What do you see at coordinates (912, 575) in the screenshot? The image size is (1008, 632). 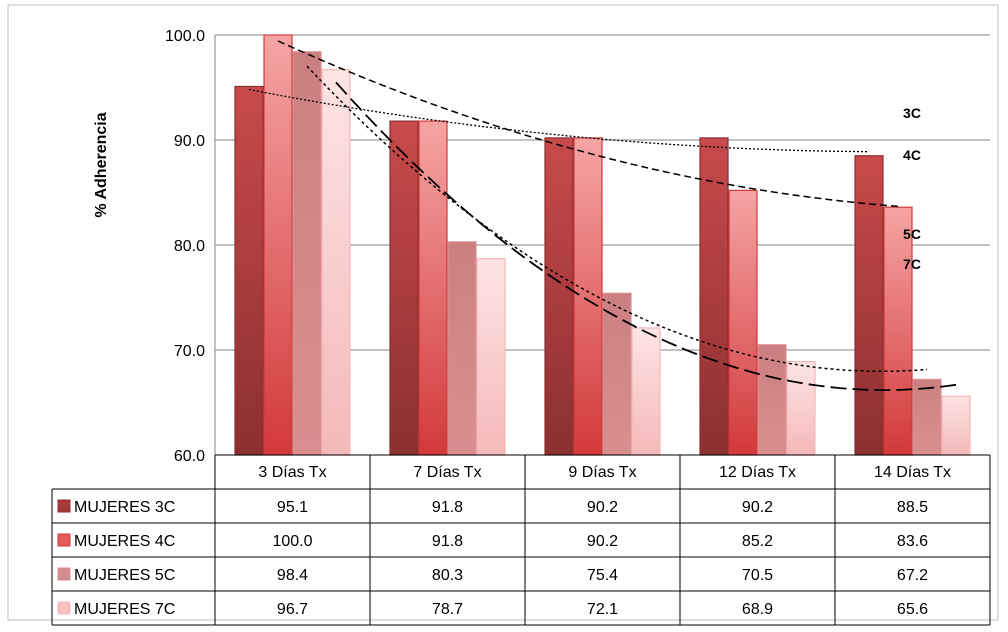 I see `data-label: 67.2` at bounding box center [912, 575].